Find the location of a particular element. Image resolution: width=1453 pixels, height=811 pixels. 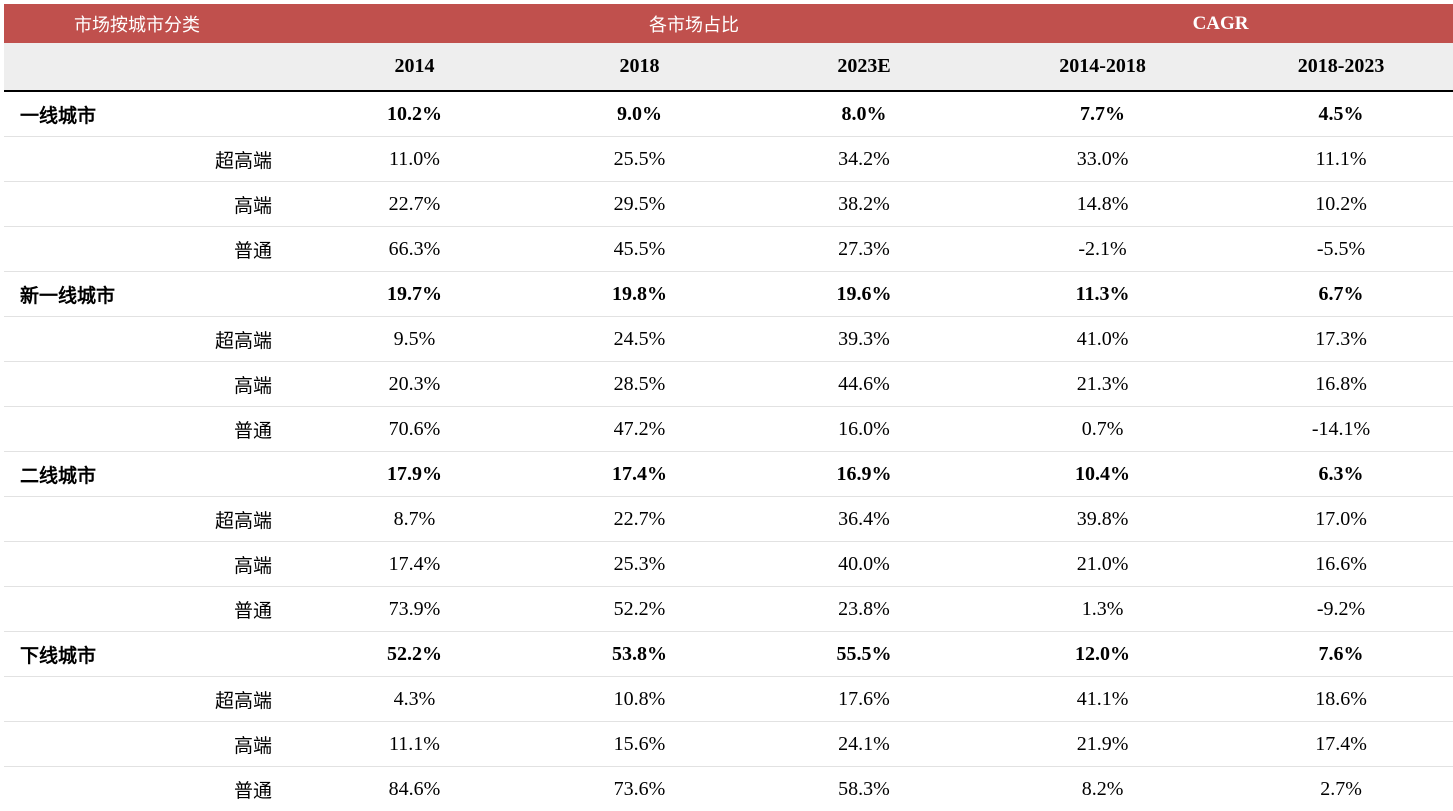

table-cell: 23.8% is located at coordinates (864, 609).